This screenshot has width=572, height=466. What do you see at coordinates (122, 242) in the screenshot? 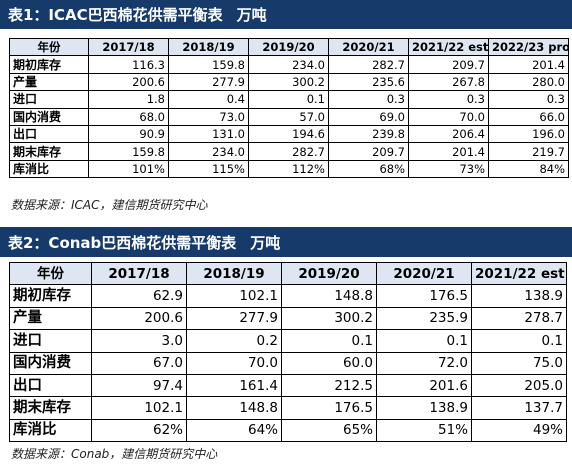
I see `table2-title: 表2：Conab巴西棉花供需平衡表` at bounding box center [122, 242].